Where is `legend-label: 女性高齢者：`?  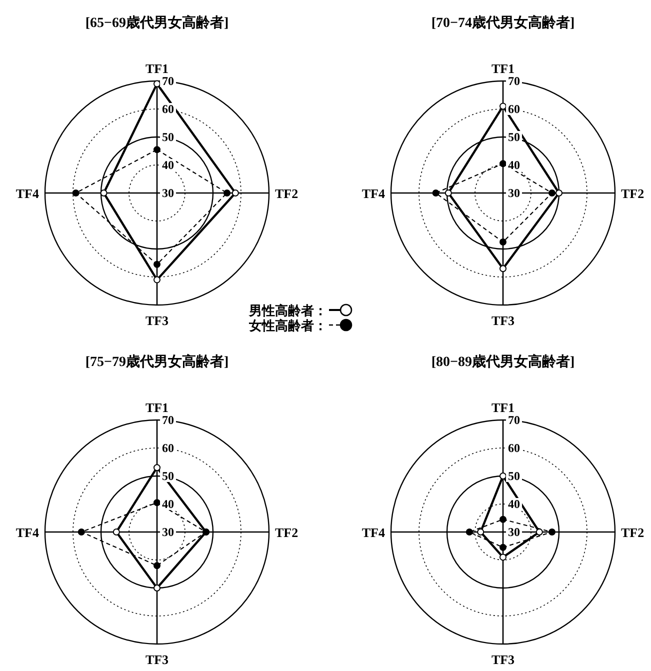 legend-label: 女性高齢者： is located at coordinates (287, 325).